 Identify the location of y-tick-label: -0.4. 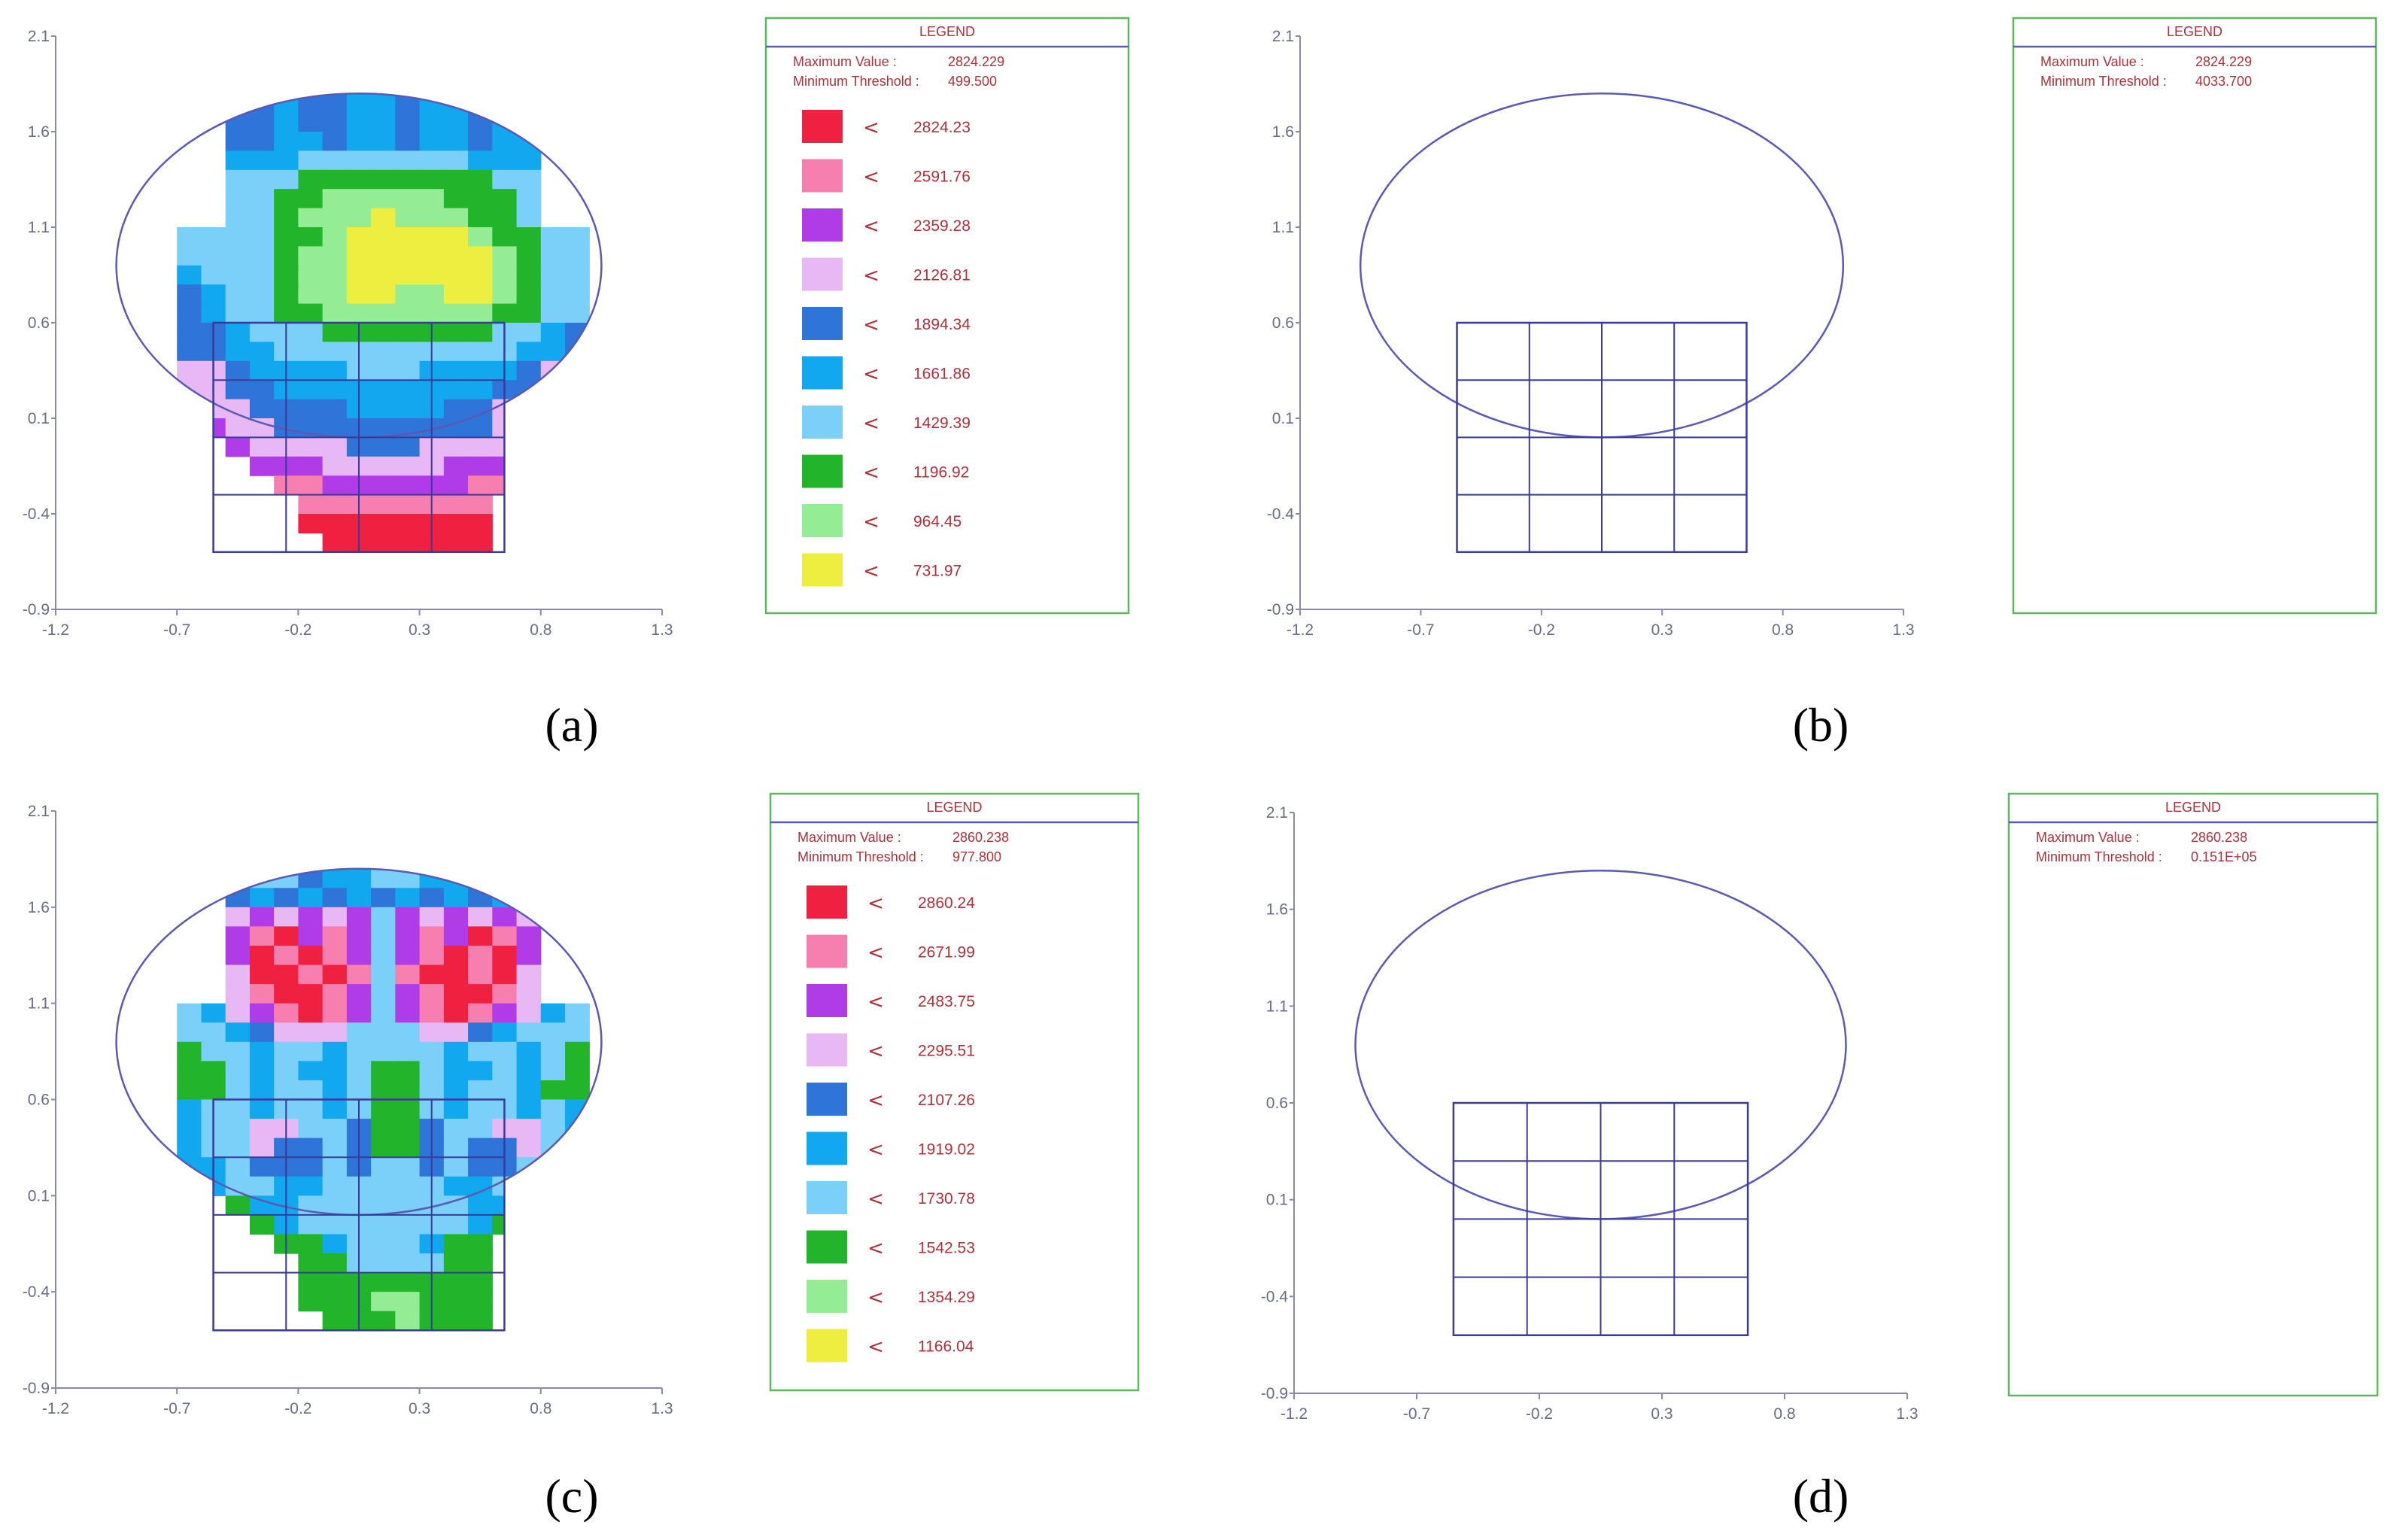
(36, 1292).